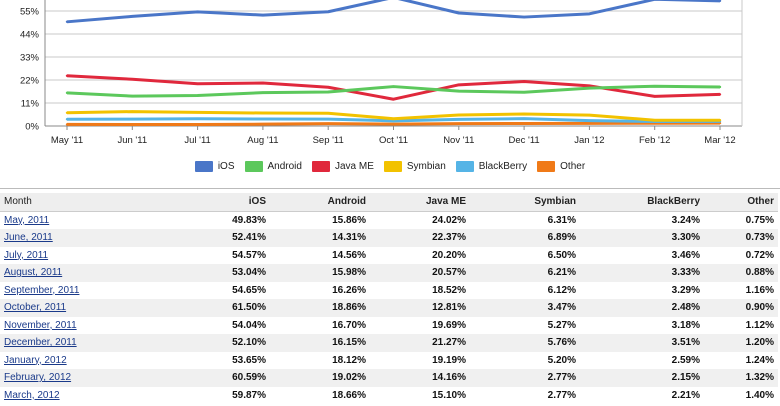  I want to click on table-cell: 19.19%, so click(449, 360).